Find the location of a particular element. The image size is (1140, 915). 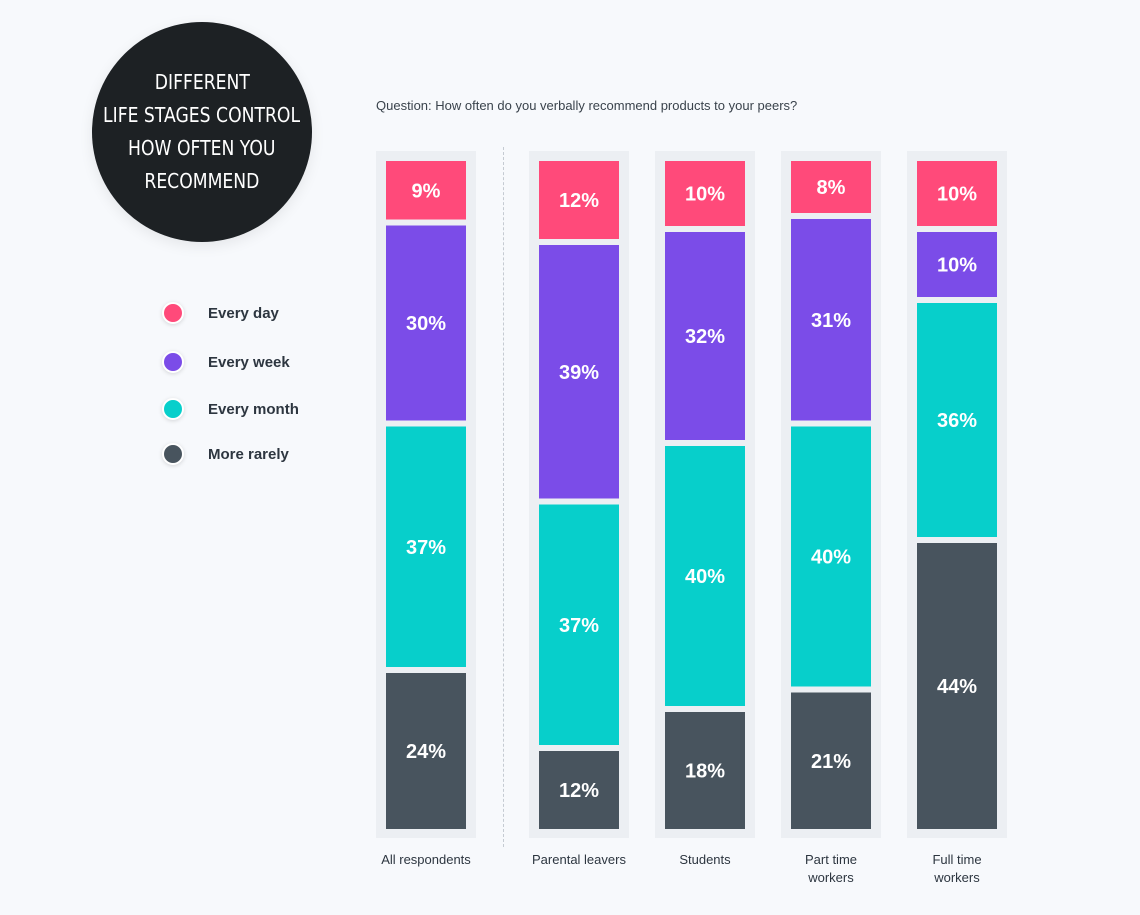

chart-title-line: RECOMMEND is located at coordinates (202, 181).